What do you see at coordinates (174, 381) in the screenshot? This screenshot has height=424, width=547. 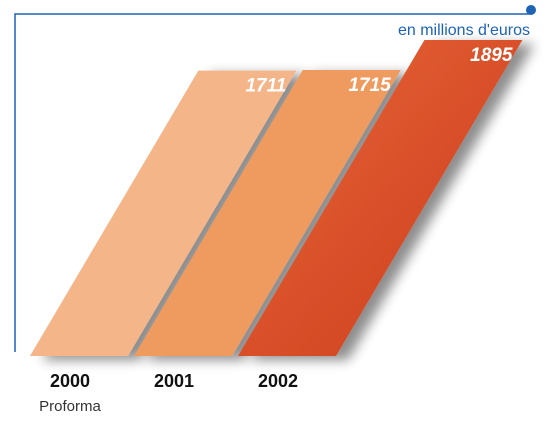 I see `category-label: 2001` at bounding box center [174, 381].